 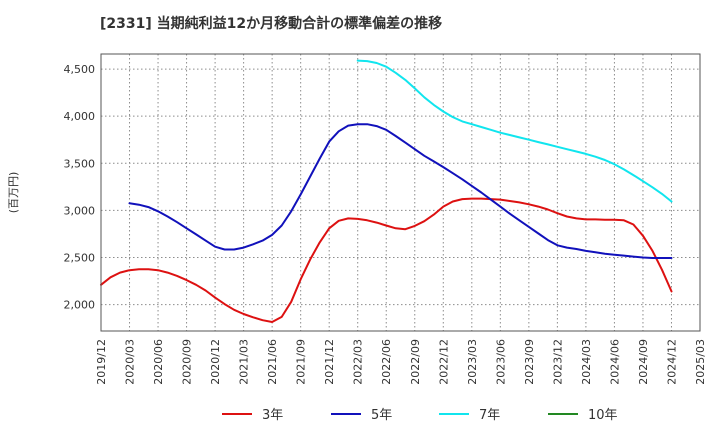 I want to click on y-axis-label-group: (百万円), so click(x=13, y=193).